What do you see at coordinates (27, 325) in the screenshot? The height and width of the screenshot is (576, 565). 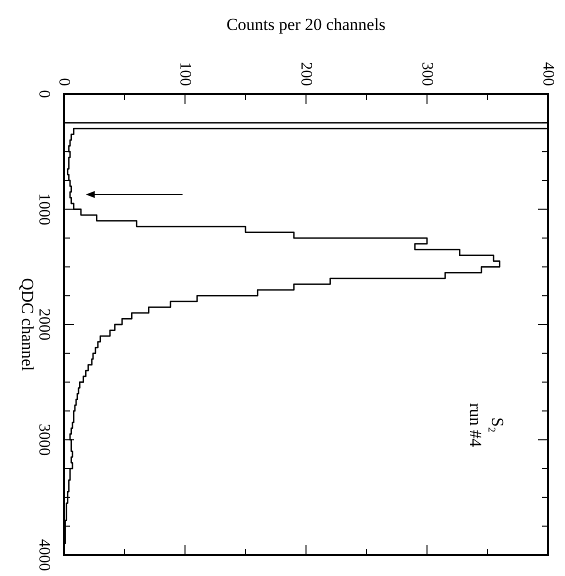 I see `y-axis-title: QDC channel` at bounding box center [27, 325].